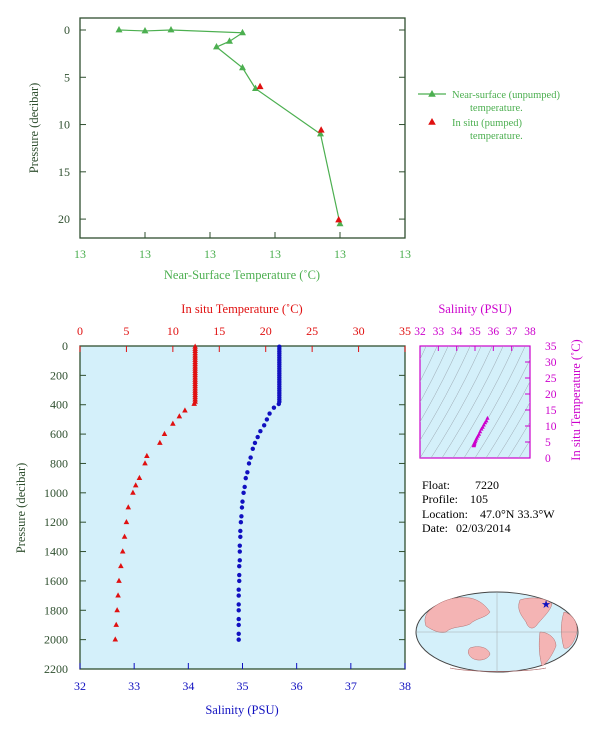 The width and height of the screenshot is (601, 732). I want to click on near-surface-x-axis: 13 13 13 13 13 13, so click(242, 246).